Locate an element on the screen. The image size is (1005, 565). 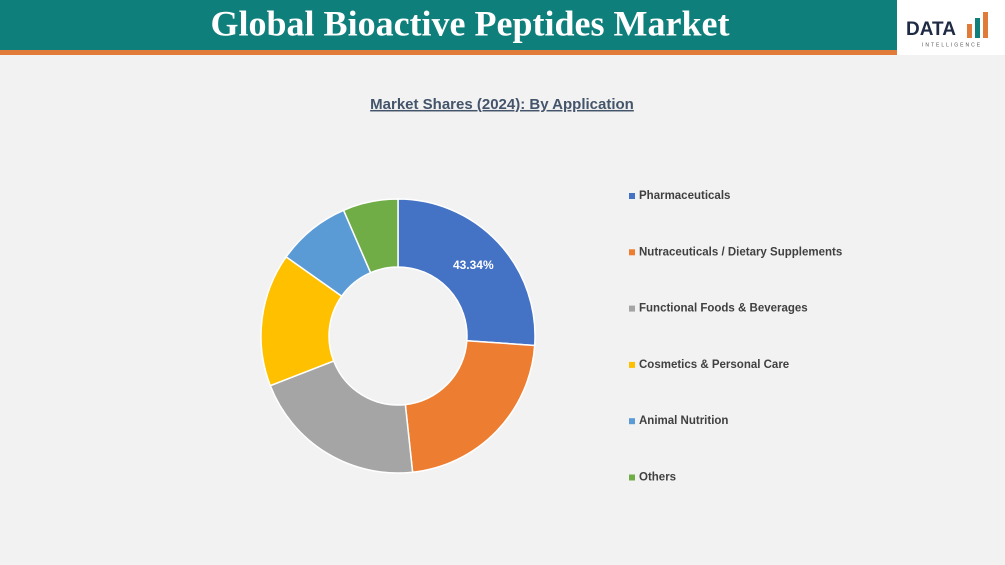
legend-label: Animal Nutrition is located at coordinates (683, 421).